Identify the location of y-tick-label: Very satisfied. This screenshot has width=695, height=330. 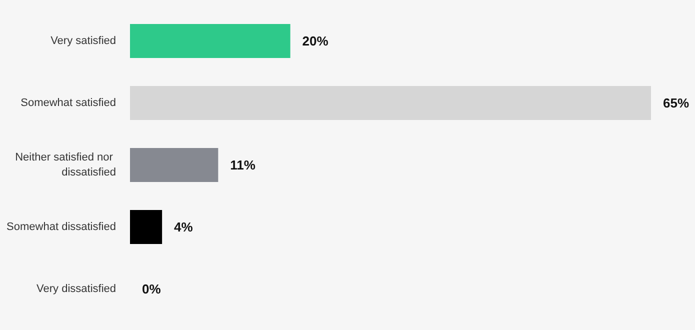
(83, 41).